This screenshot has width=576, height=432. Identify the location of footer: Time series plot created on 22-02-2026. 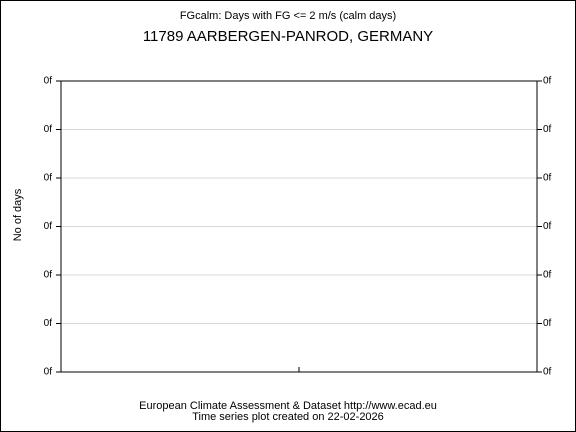
(288, 417).